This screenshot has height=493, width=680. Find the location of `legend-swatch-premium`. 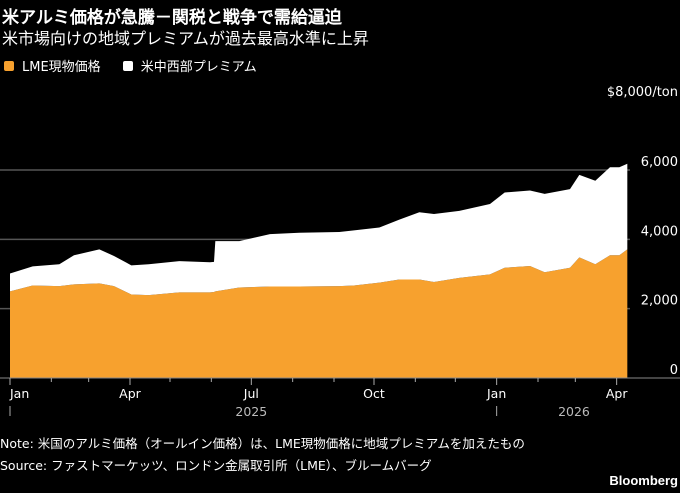

legend-swatch-premium is located at coordinates (127, 65).